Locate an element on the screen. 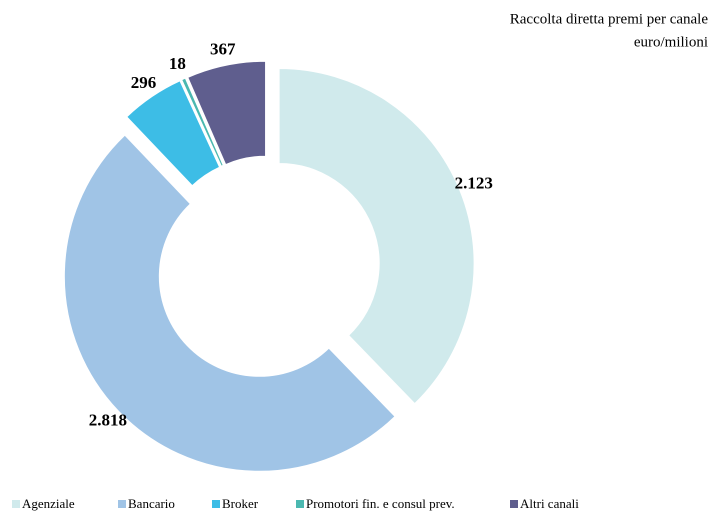  value-label: 18 is located at coordinates (177, 63).